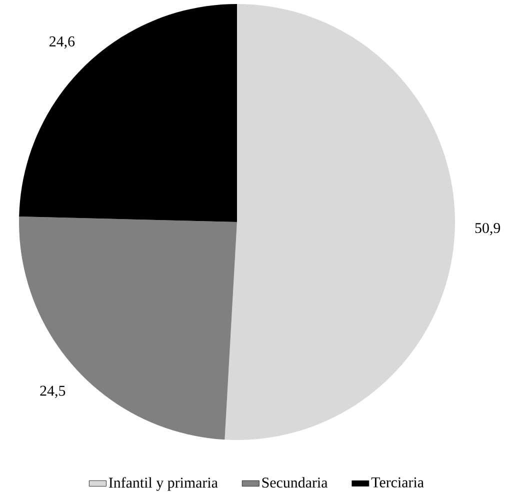  Describe the element at coordinates (487, 229) in the screenshot. I see `data-label: 50,9` at that location.